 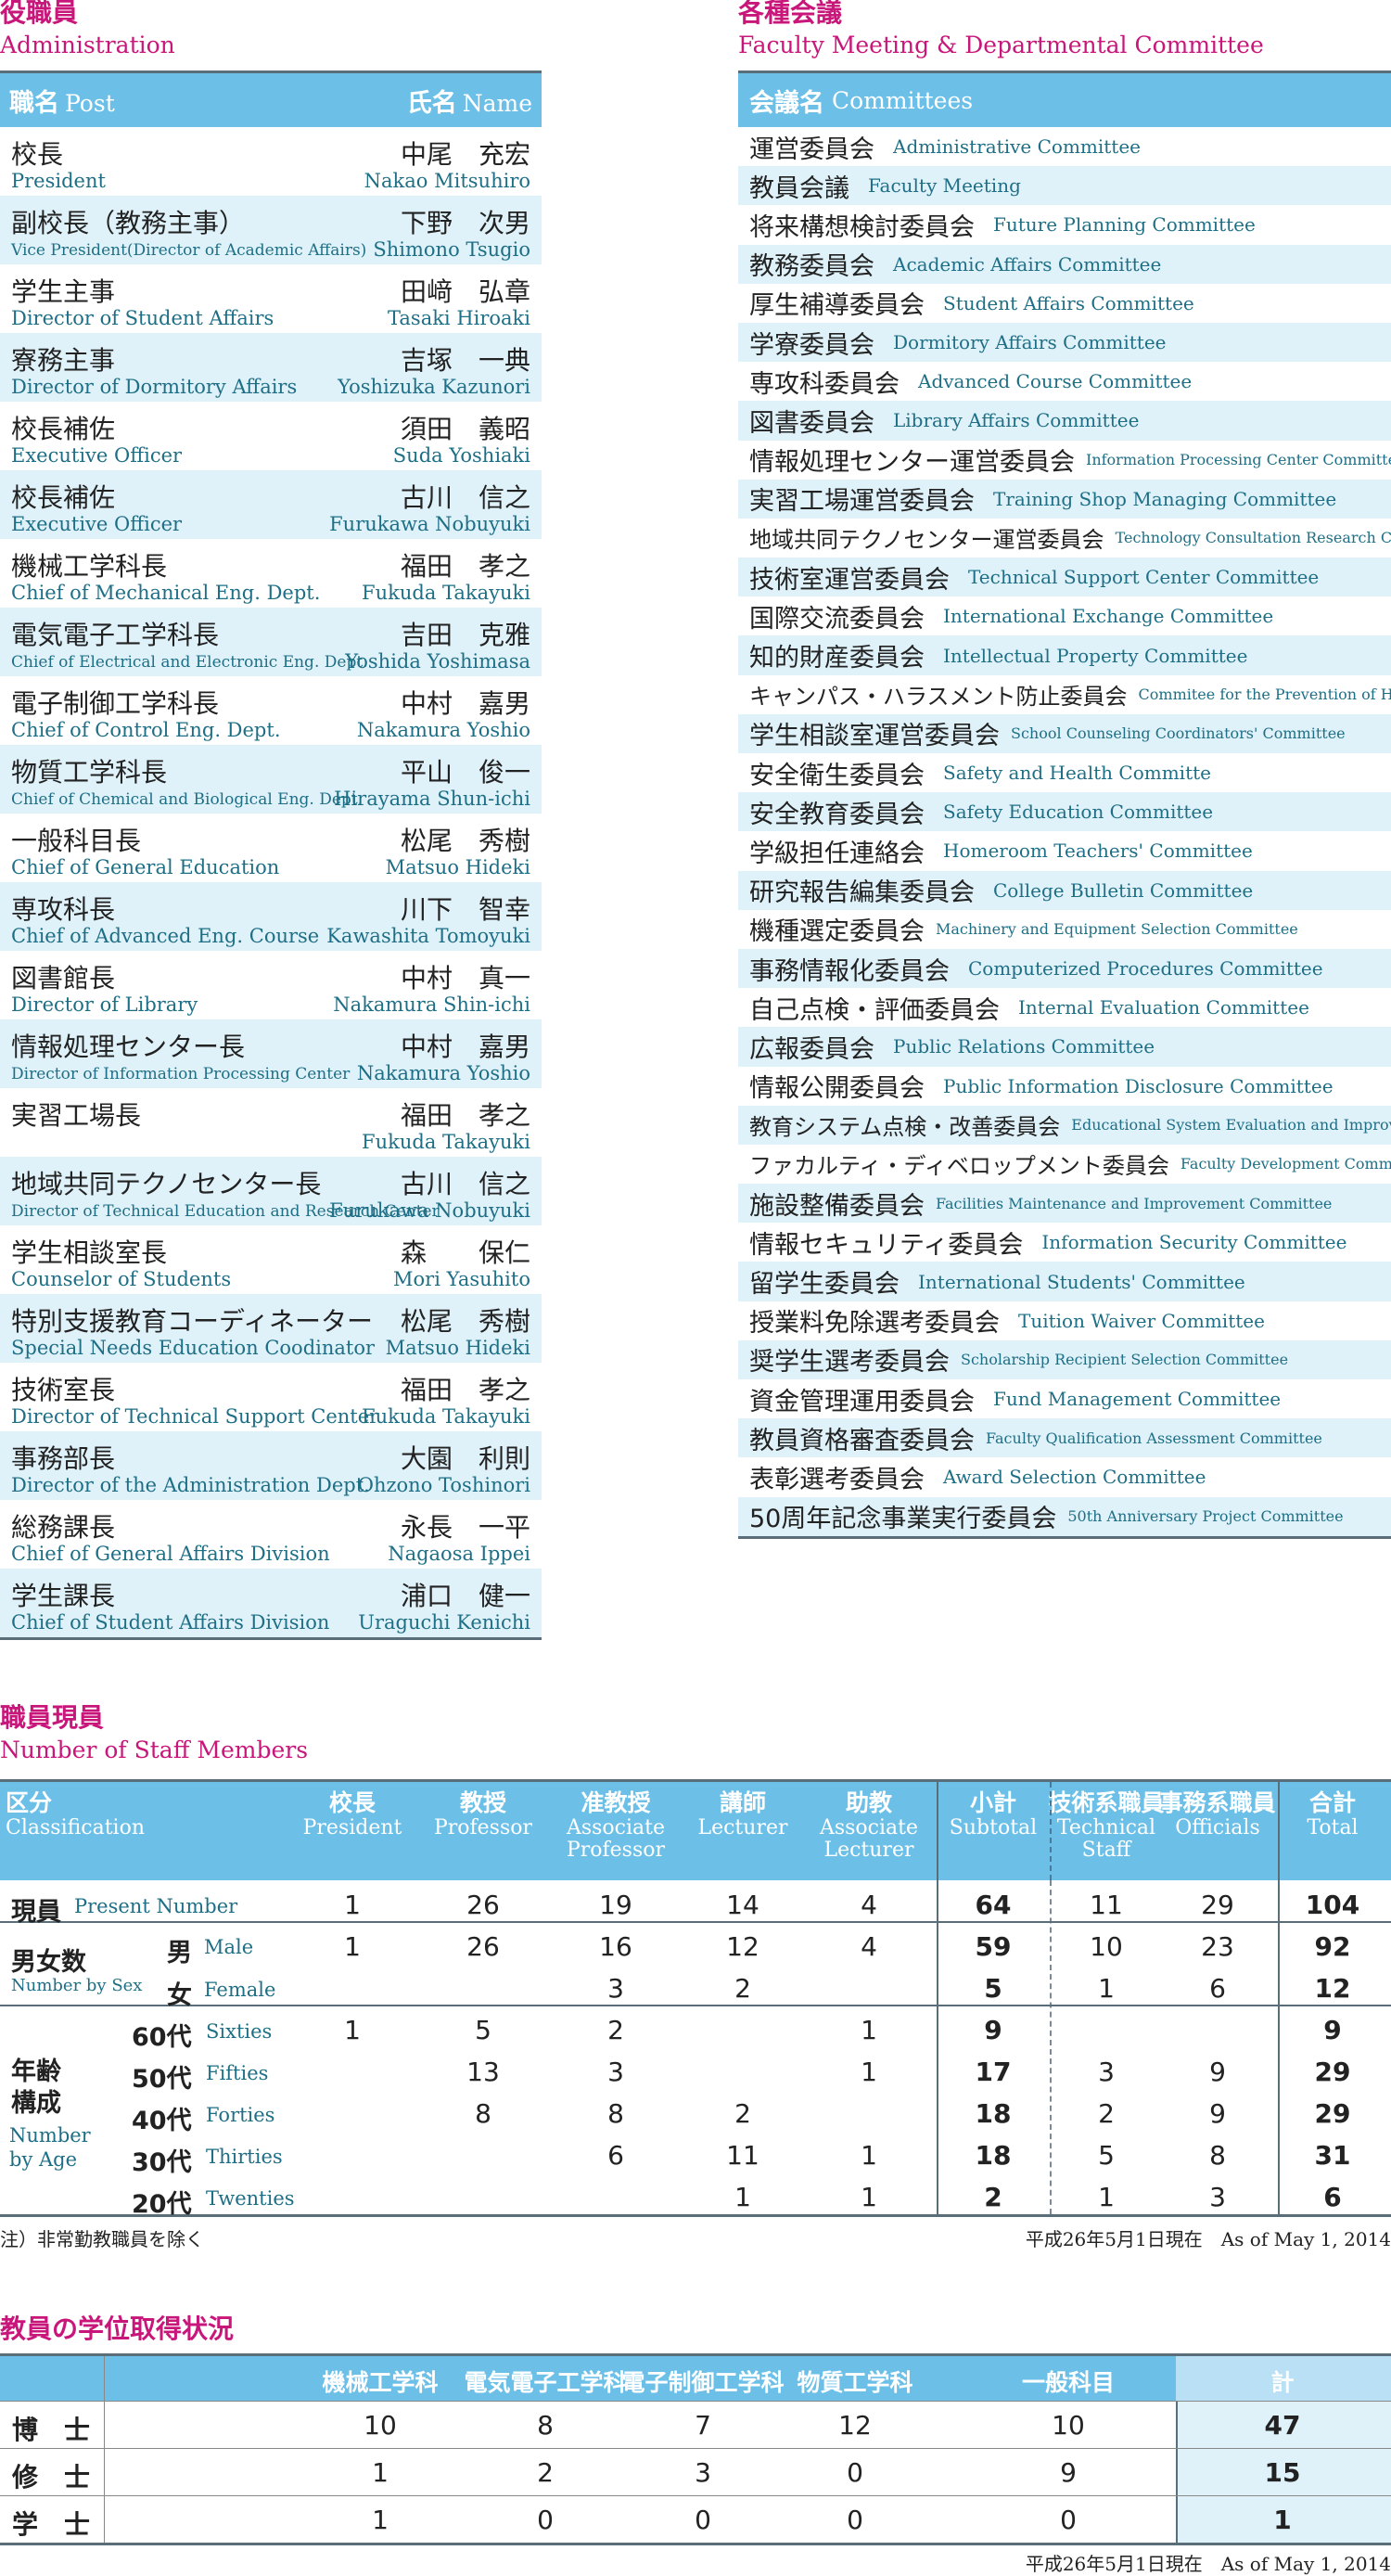 I want to click on head-class-jp: 区分, so click(x=29, y=1802).